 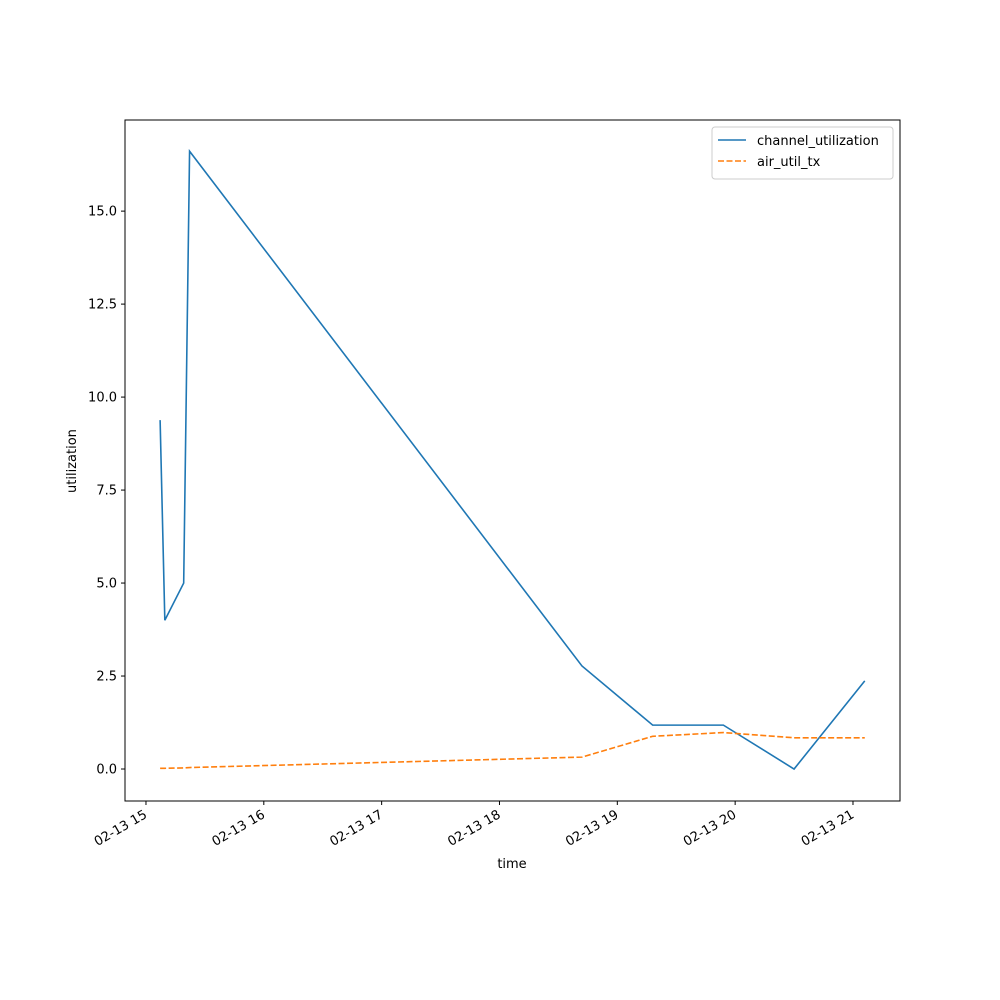 What do you see at coordinates (592, 828) in the screenshot?
I see `x-tick-label: 02-13 19` at bounding box center [592, 828].